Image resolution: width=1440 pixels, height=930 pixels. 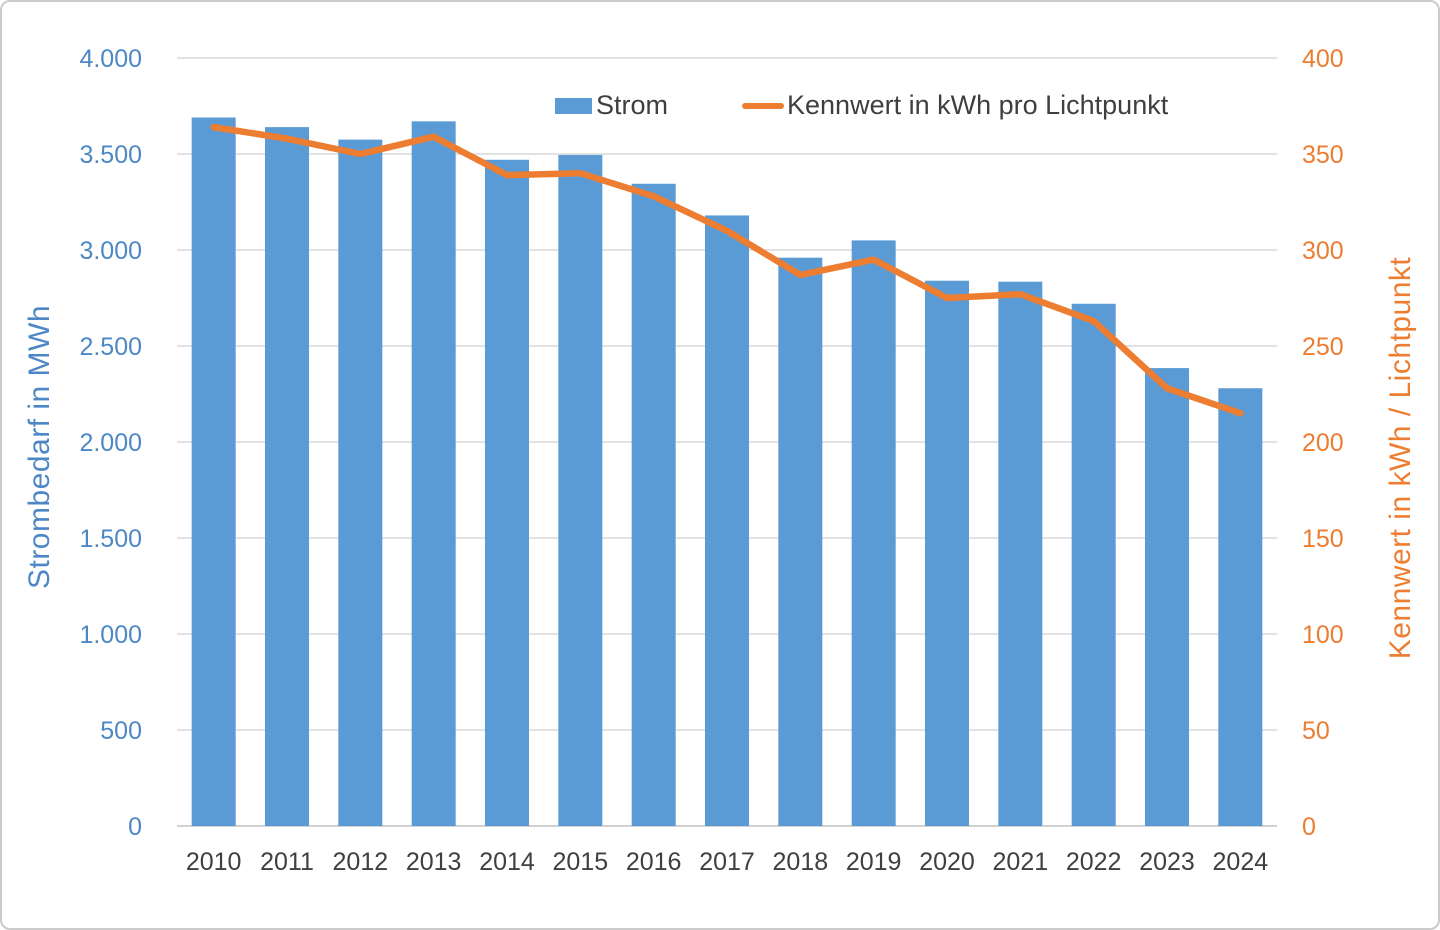 I want to click on x-axis-label-2018: 2018, so click(x=801, y=862).